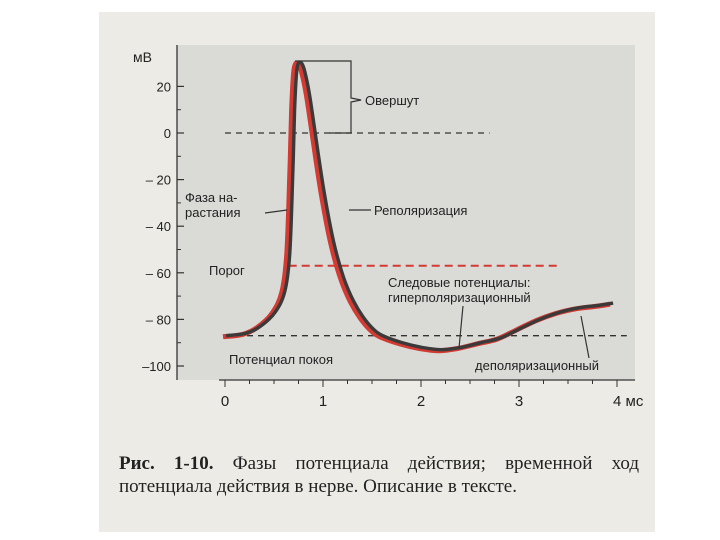 The height and width of the screenshot is (540, 720). What do you see at coordinates (421, 401) in the screenshot?
I see `x-tick-label: 2` at bounding box center [421, 401].